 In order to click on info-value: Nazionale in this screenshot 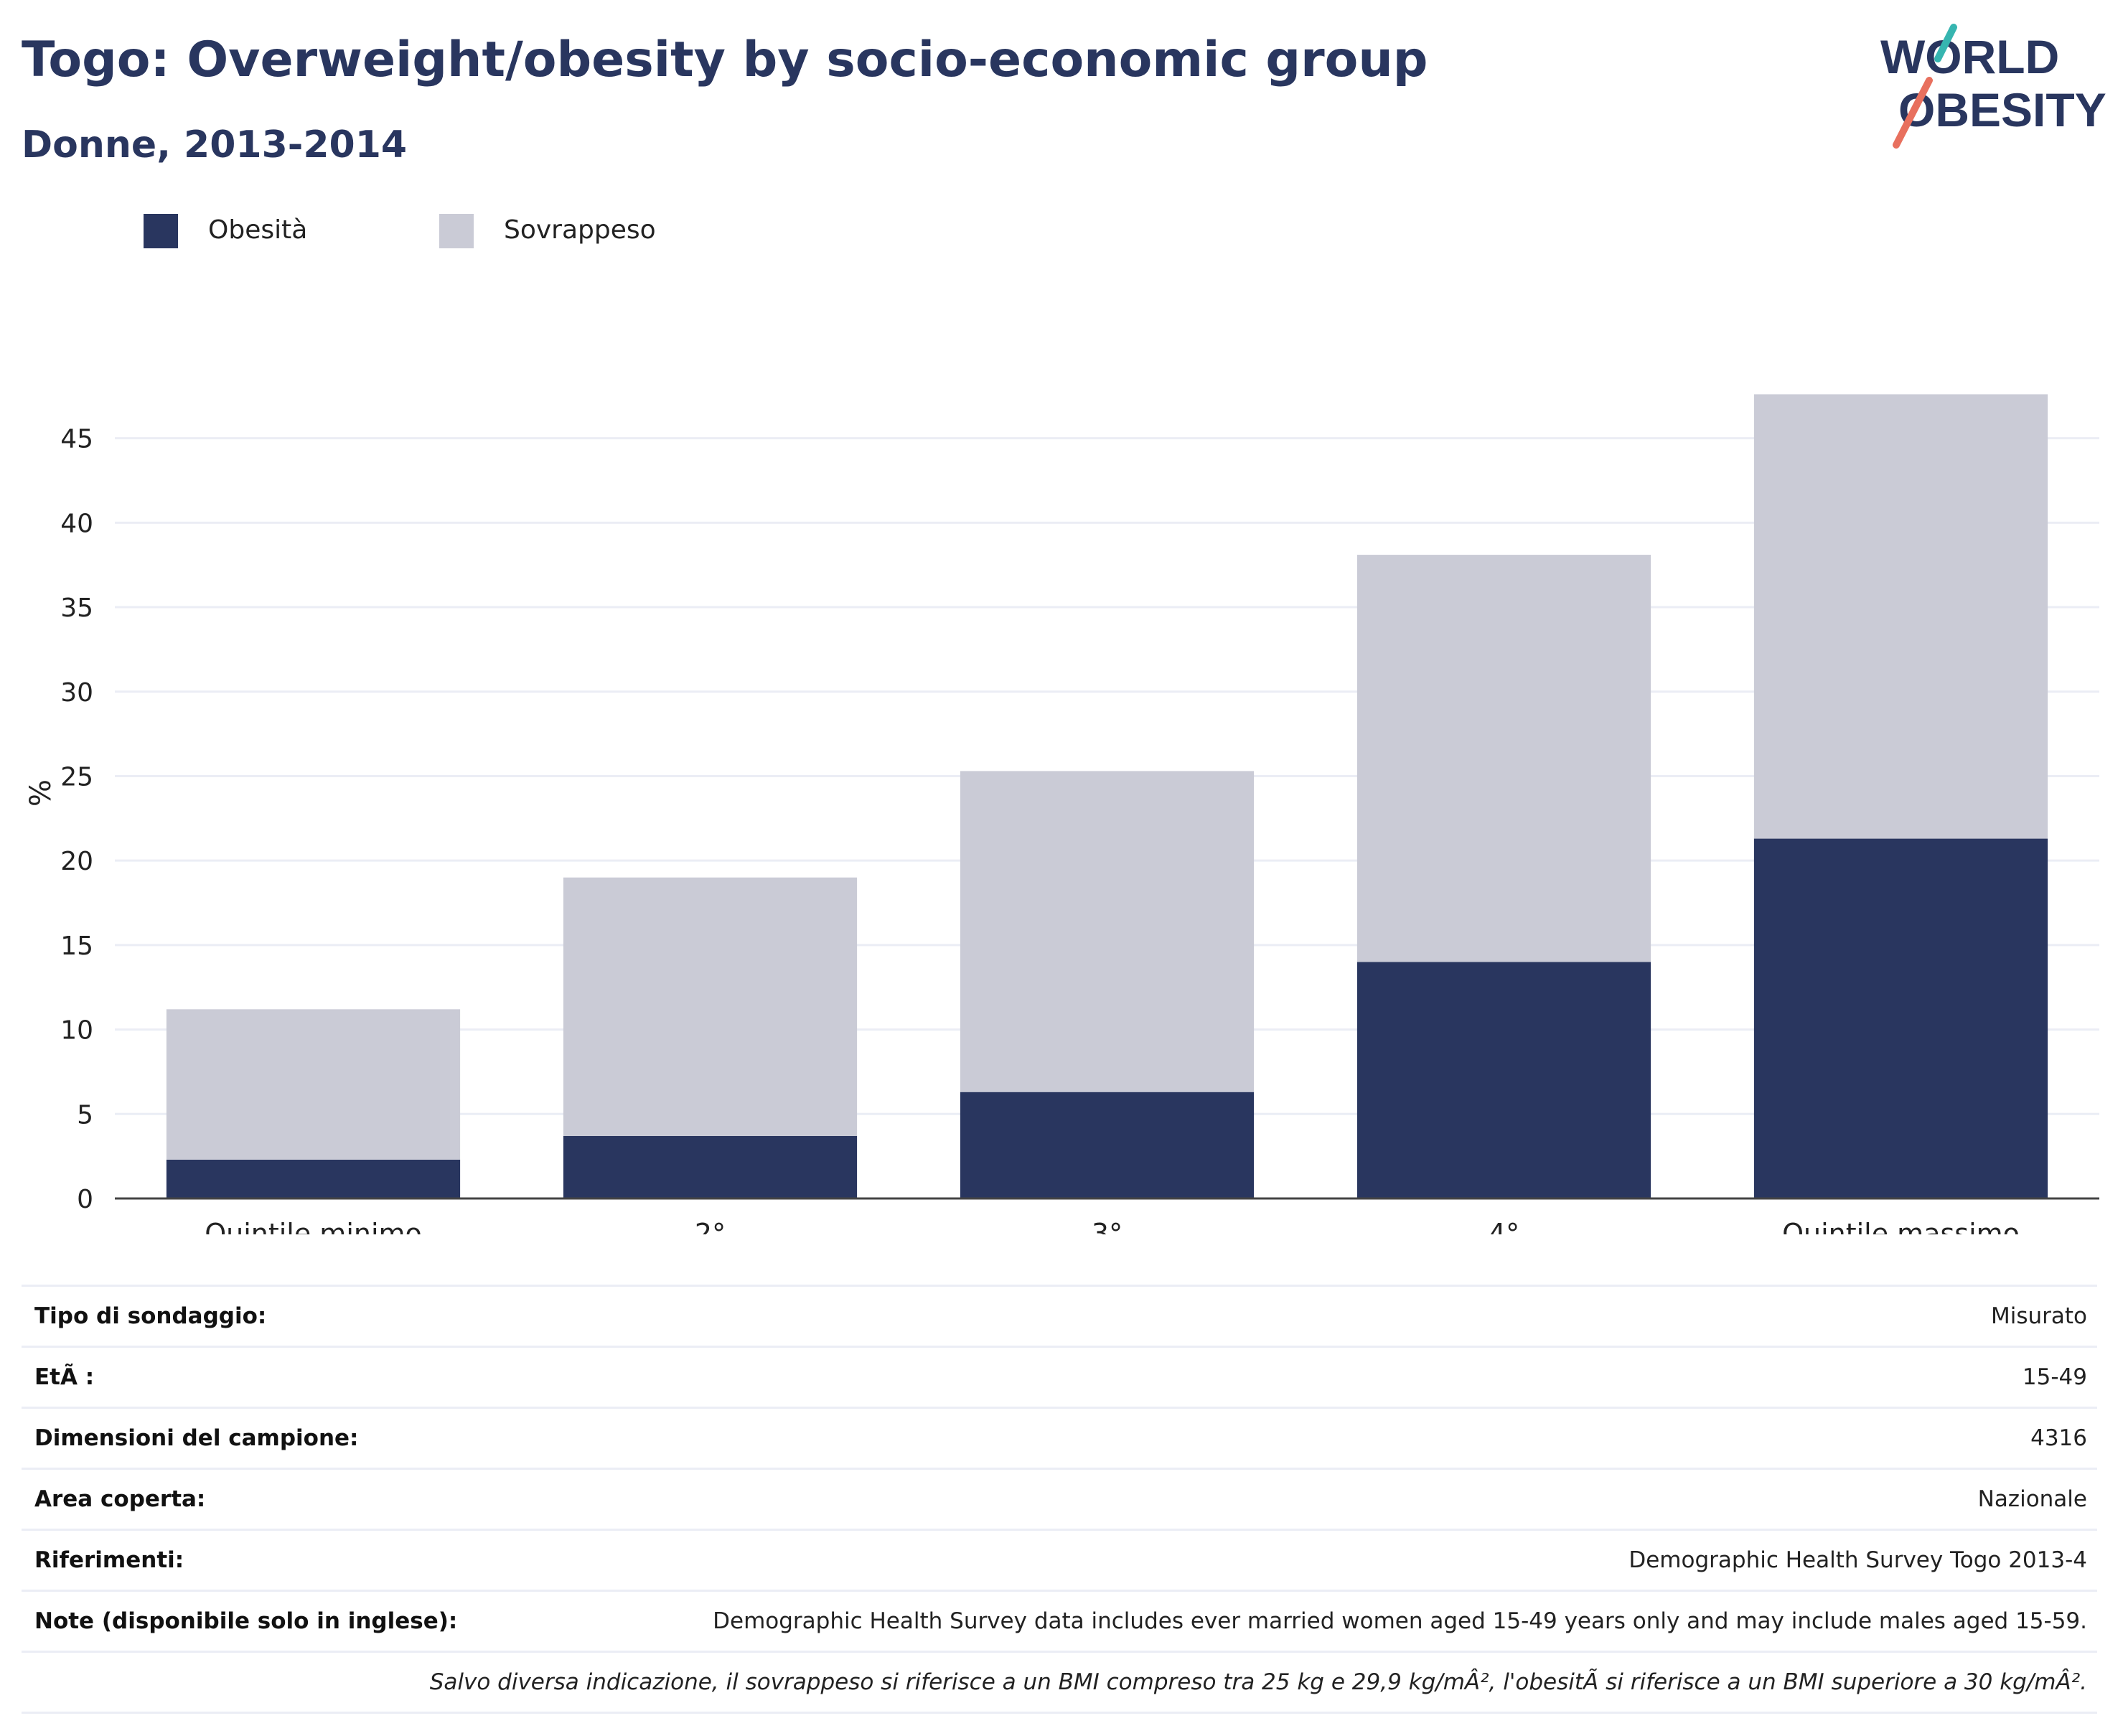, I will do `click(2032, 1499)`.